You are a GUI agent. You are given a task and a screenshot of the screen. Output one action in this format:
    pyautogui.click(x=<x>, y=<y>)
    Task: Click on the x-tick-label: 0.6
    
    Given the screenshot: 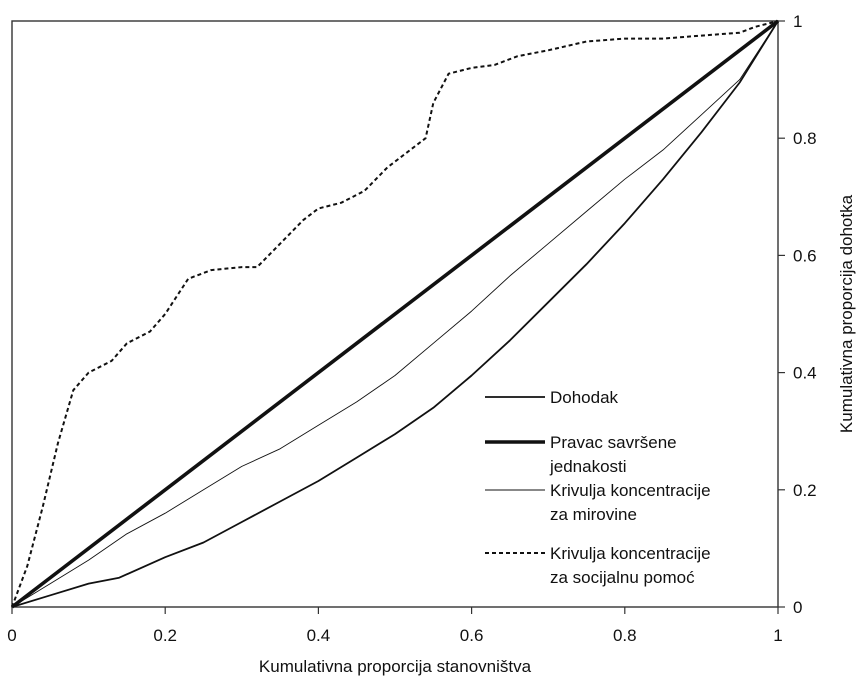 What is the action you would take?
    pyautogui.click(x=472, y=635)
    